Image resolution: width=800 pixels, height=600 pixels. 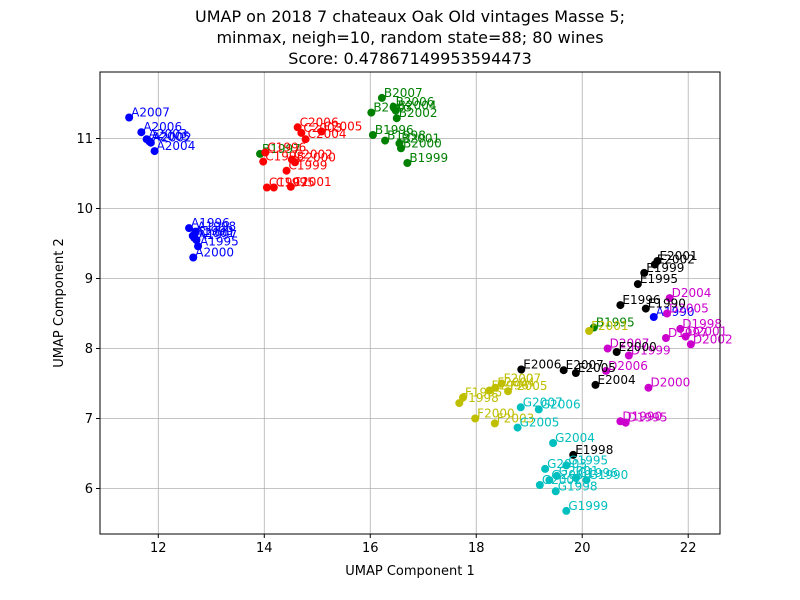 What do you see at coordinates (638, 347) in the screenshot?
I see `data-point-label: E2000` at bounding box center [638, 347].